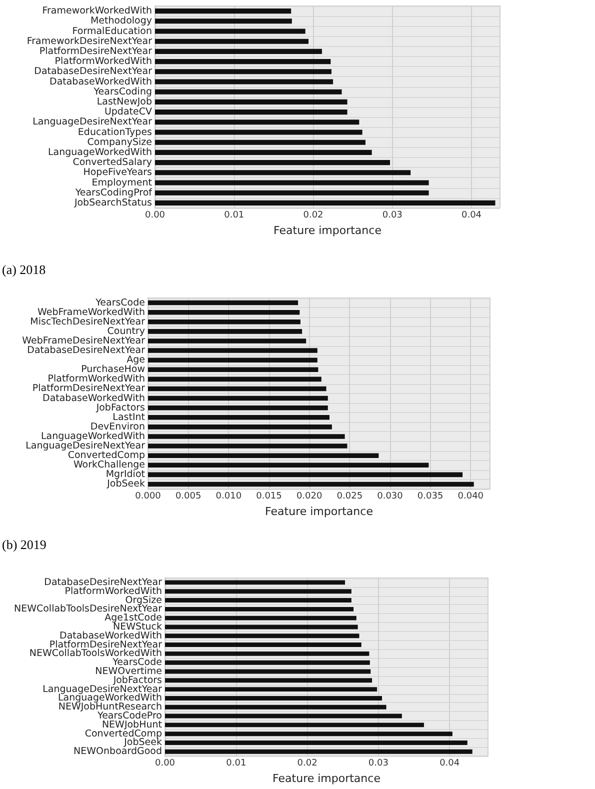  I want to click on y-tick-label: CompanySize, so click(119, 142).